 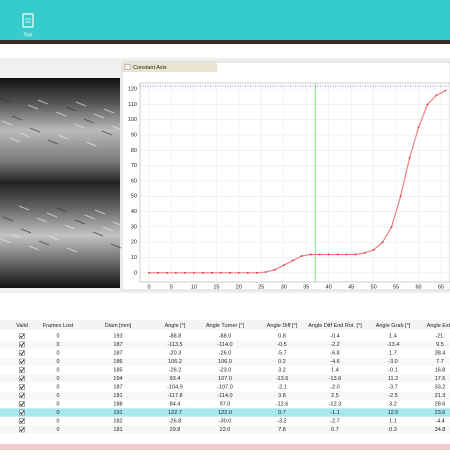 I want to click on y-tick-label: 110, so click(x=132, y=105).